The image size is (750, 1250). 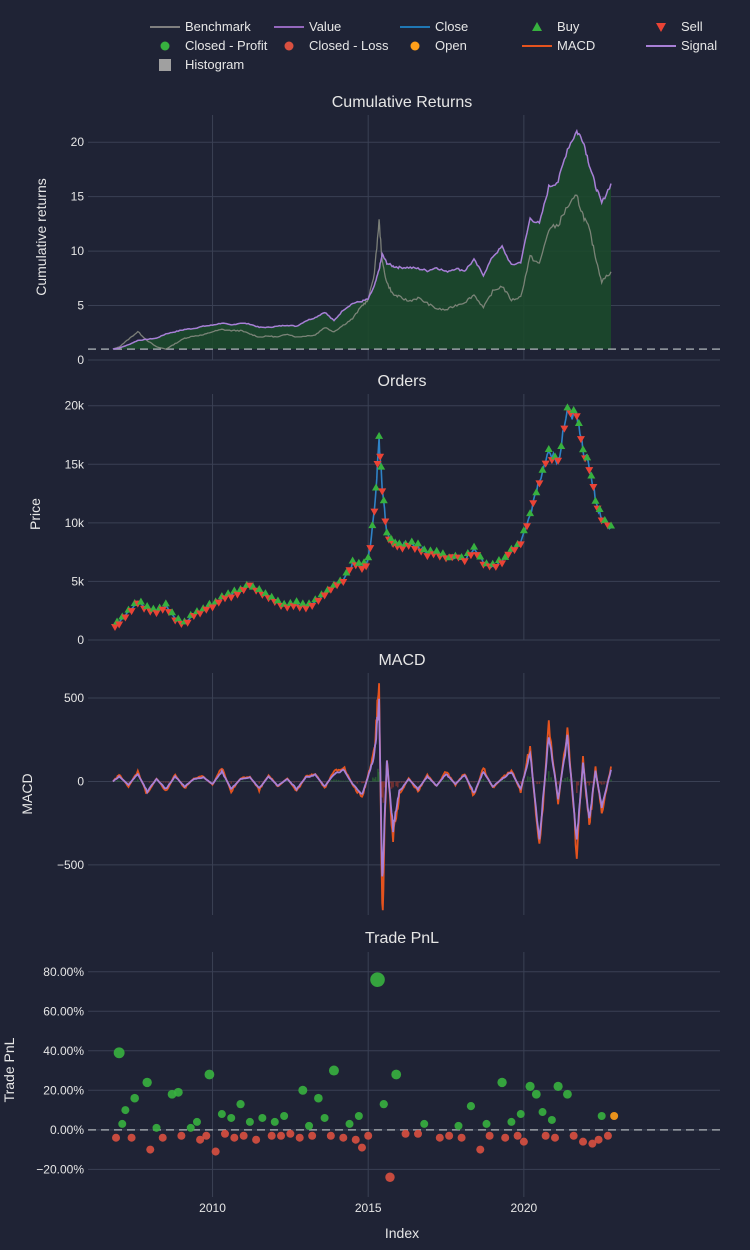 I want to click on legend-item: Closed - Loss, so click(x=336, y=45).